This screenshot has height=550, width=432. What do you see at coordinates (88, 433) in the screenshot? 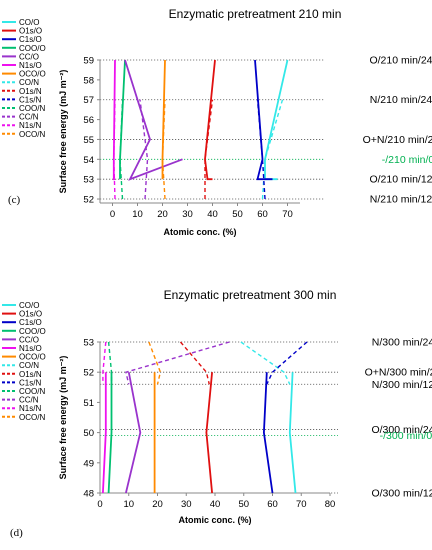
I see `y-tick-label: 50` at bounding box center [88, 433].